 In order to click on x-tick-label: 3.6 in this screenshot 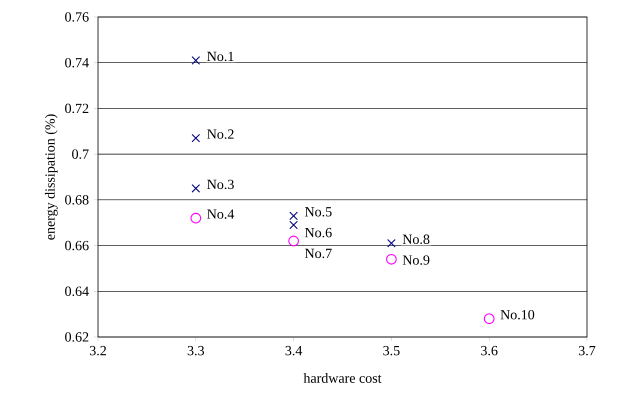, I will do `click(489, 351)`.